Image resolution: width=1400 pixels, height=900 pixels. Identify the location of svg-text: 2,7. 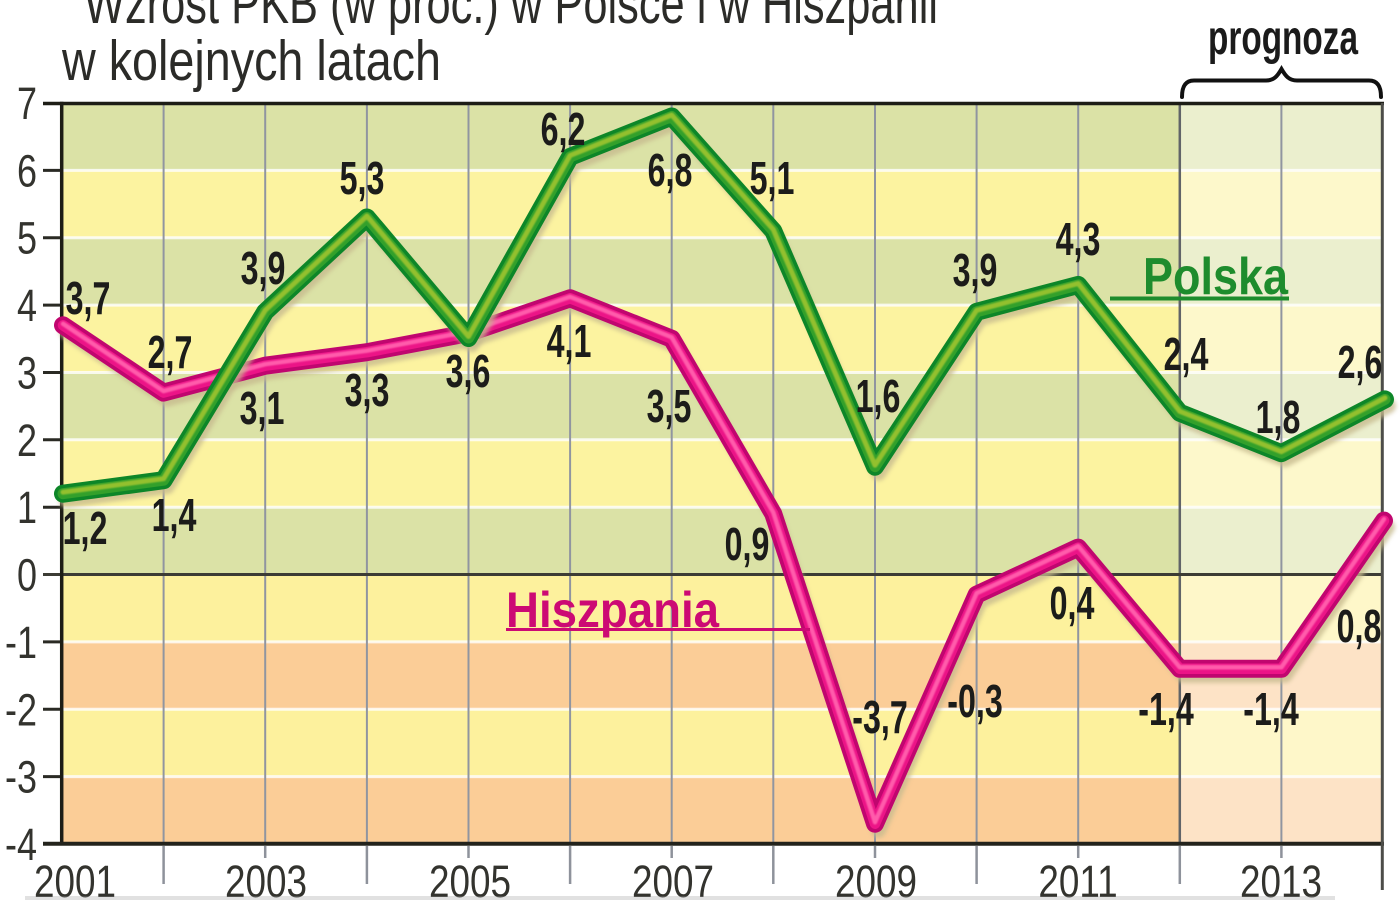
(170, 352).